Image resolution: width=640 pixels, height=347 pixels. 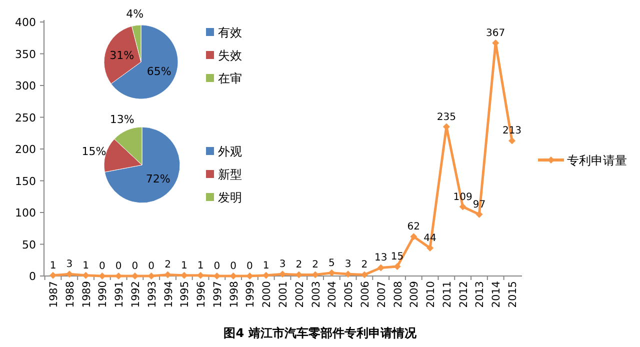 I want to click on x-tick-label: 1995, so click(x=185, y=294).